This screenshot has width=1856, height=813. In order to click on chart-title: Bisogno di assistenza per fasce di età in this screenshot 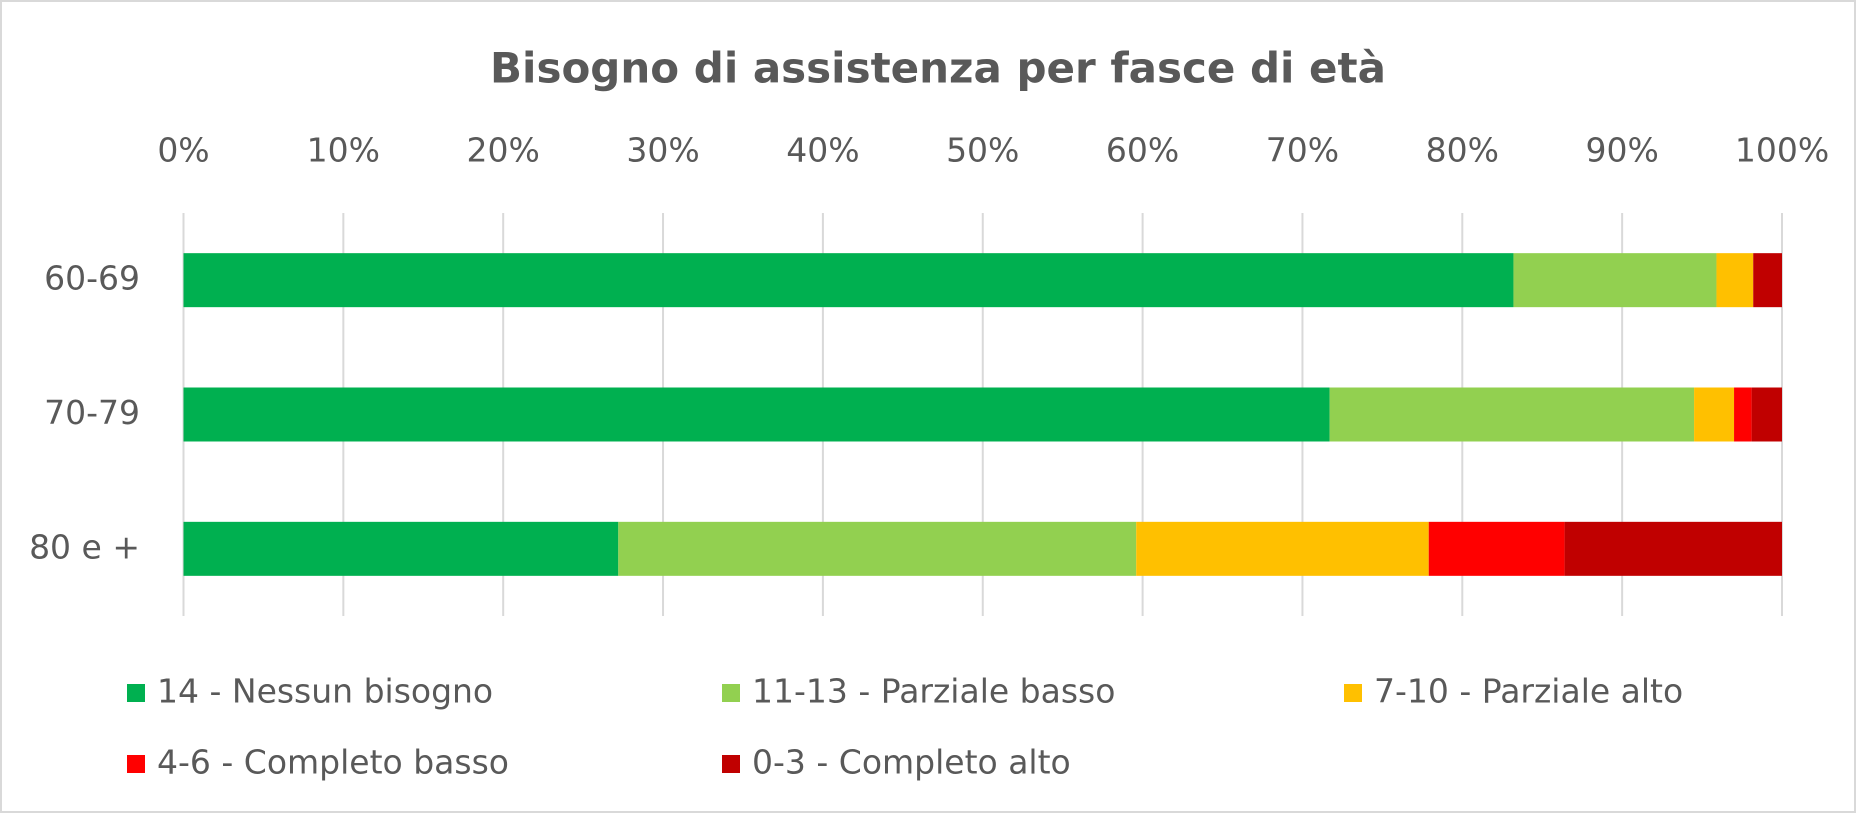, I will do `click(938, 68)`.